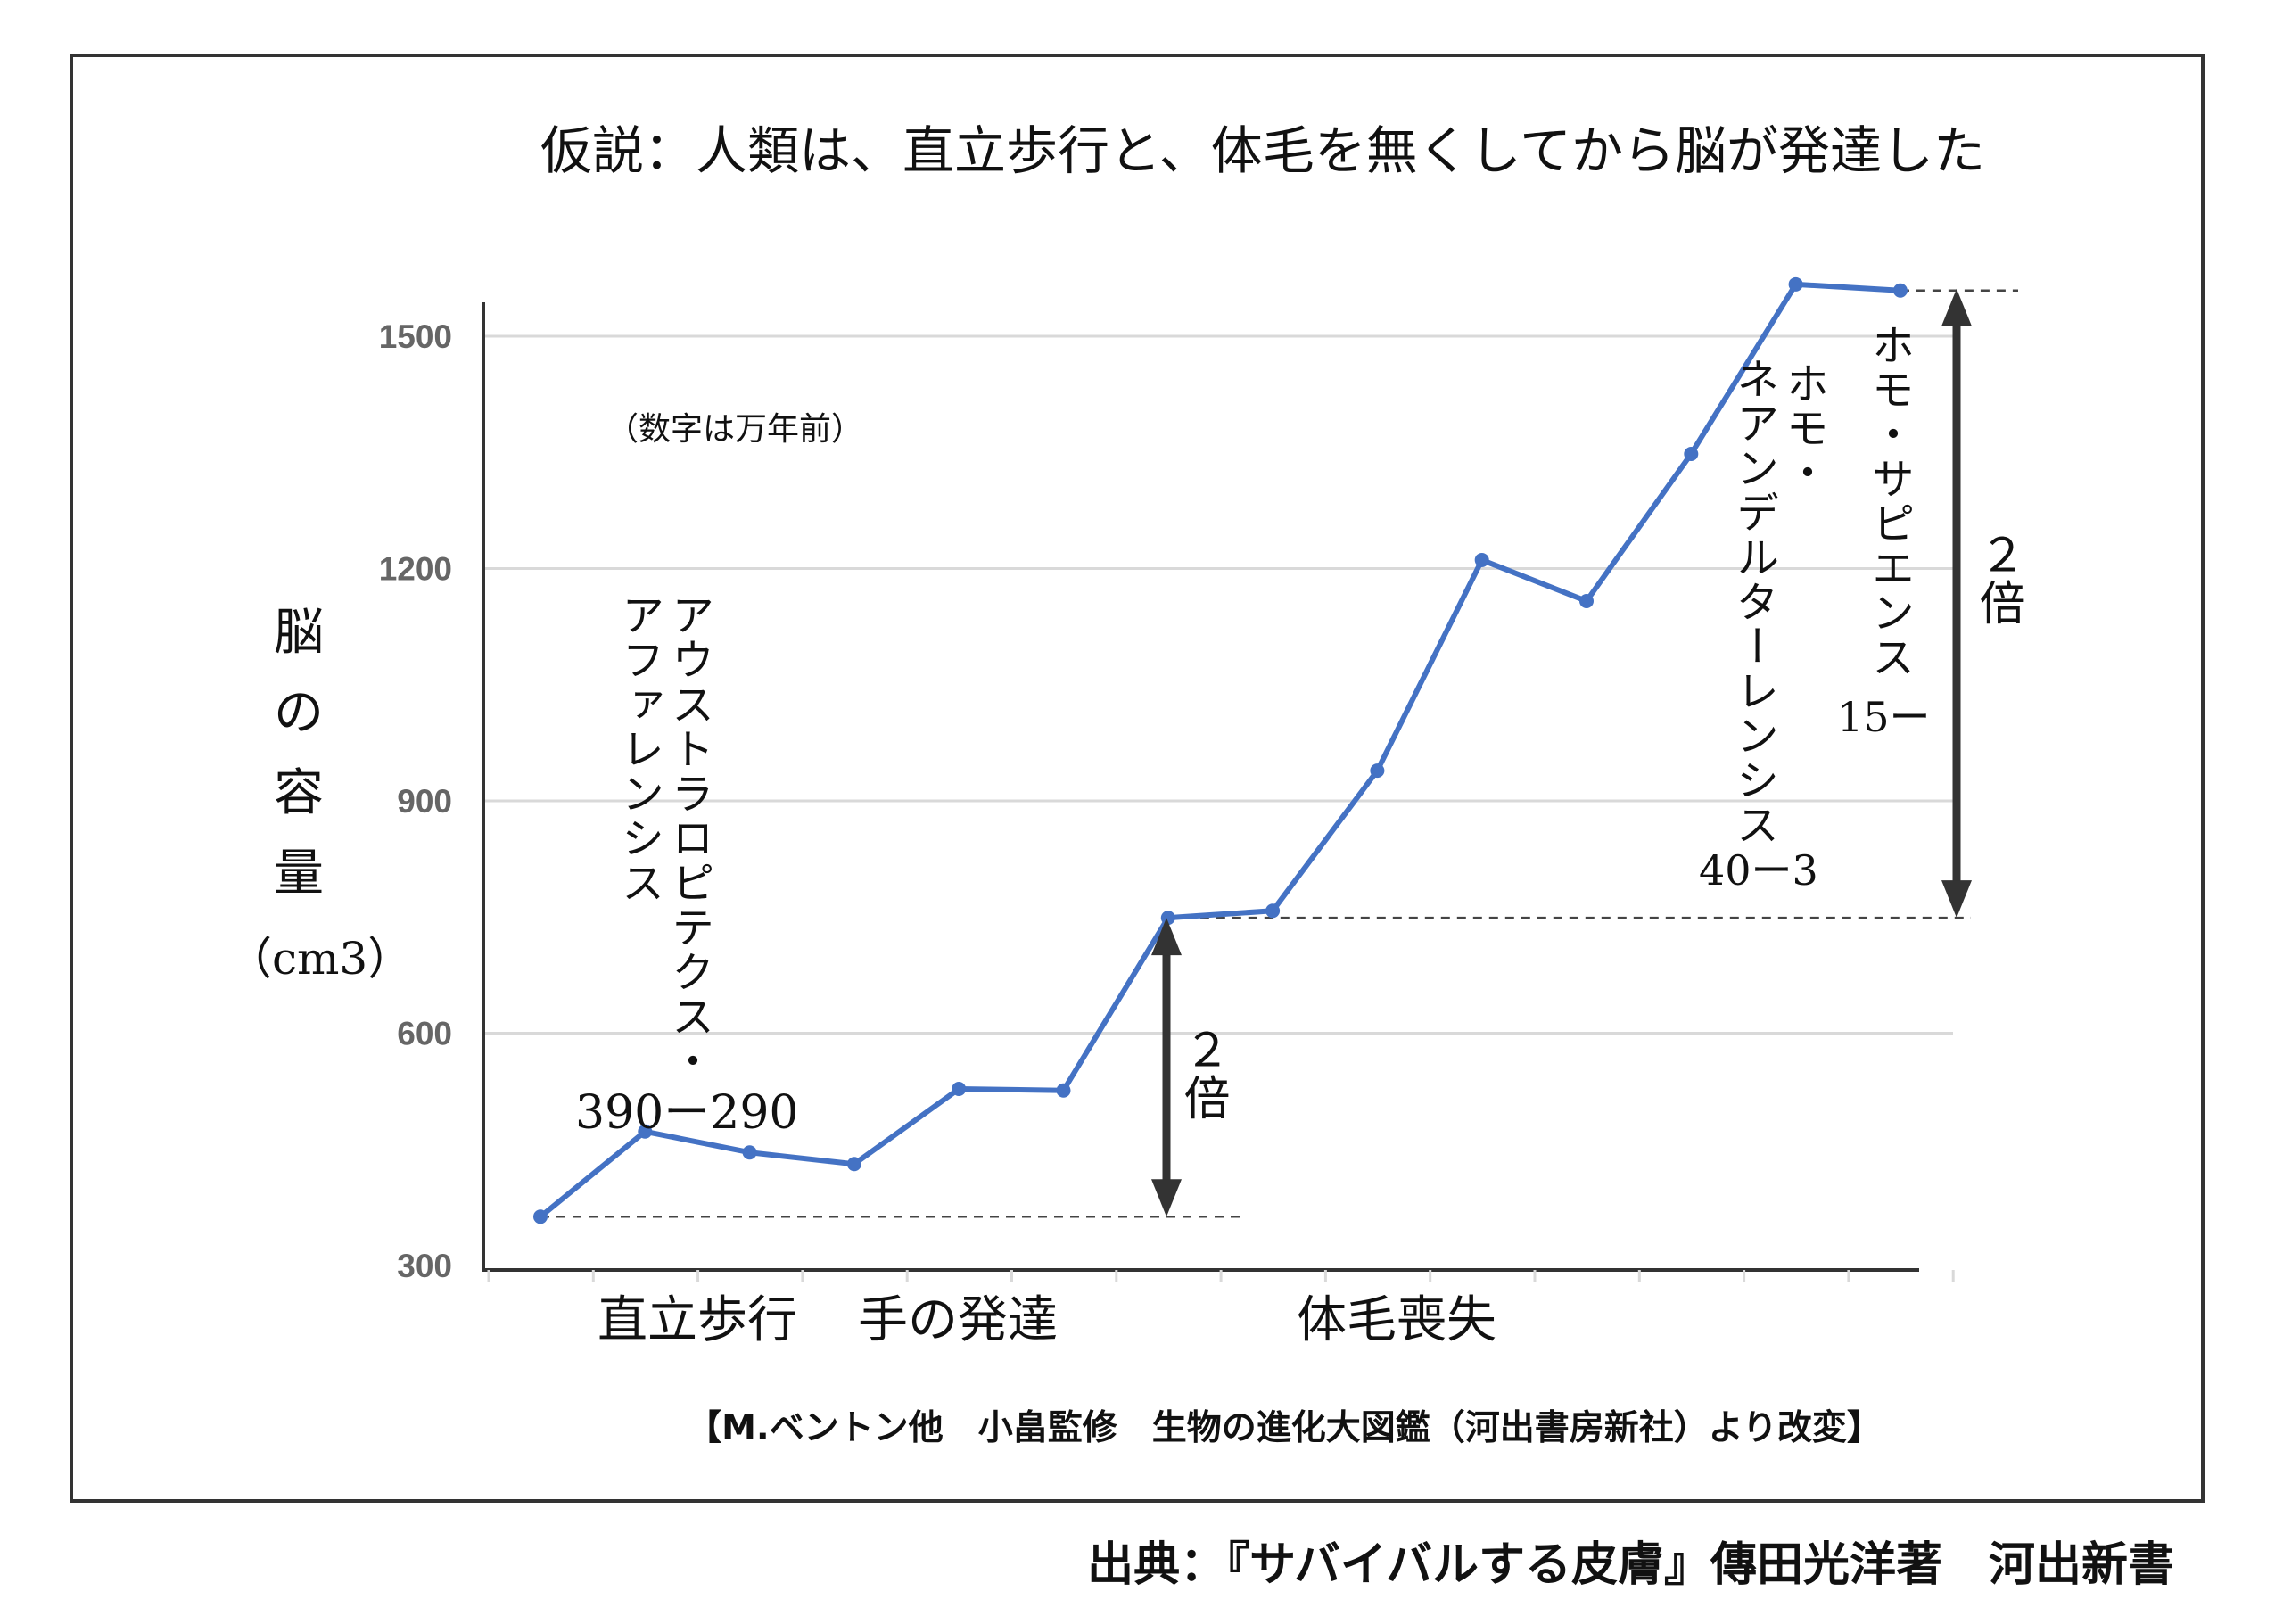  I want to click on chart-title: 仮説：人類は、直立歩行と、体毛を無くしてから脳が発達した, so click(1262, 150).